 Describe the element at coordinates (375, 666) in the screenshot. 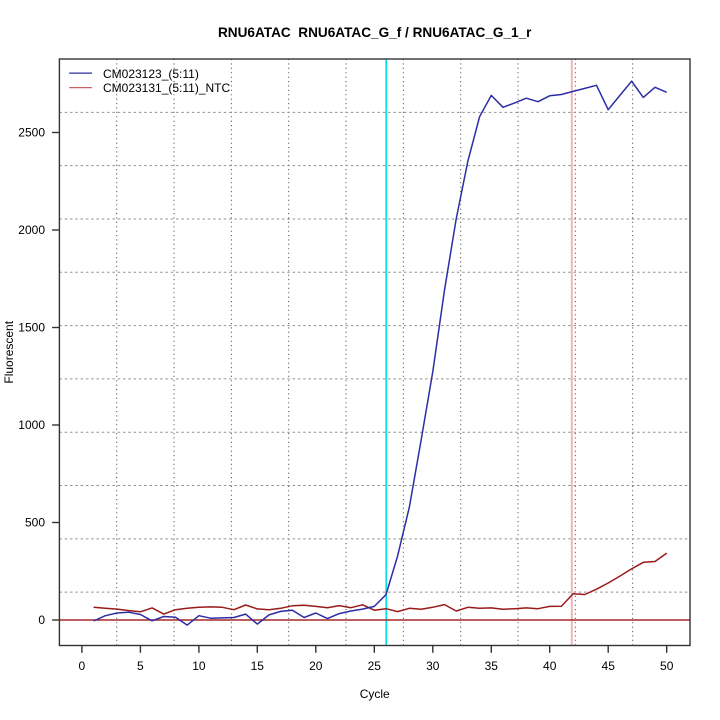

I see `svg-text: 25` at that location.